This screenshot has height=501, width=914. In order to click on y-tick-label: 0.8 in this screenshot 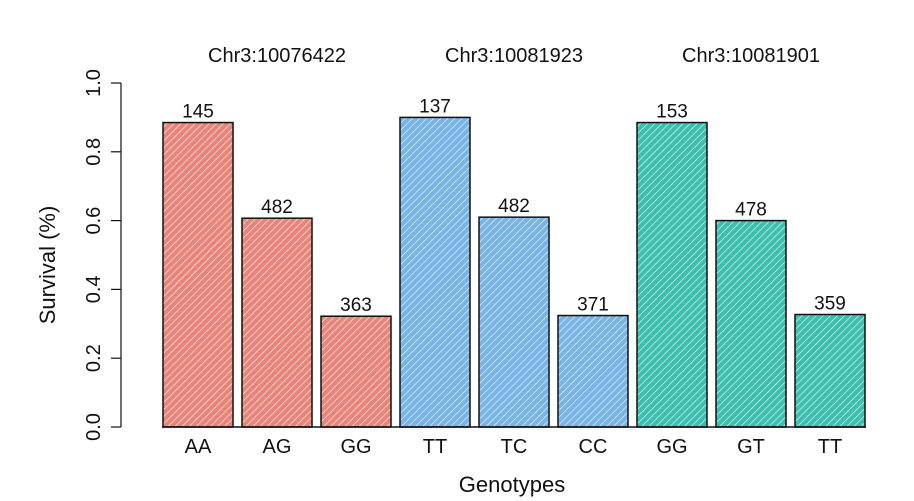, I will do `click(94, 152)`.